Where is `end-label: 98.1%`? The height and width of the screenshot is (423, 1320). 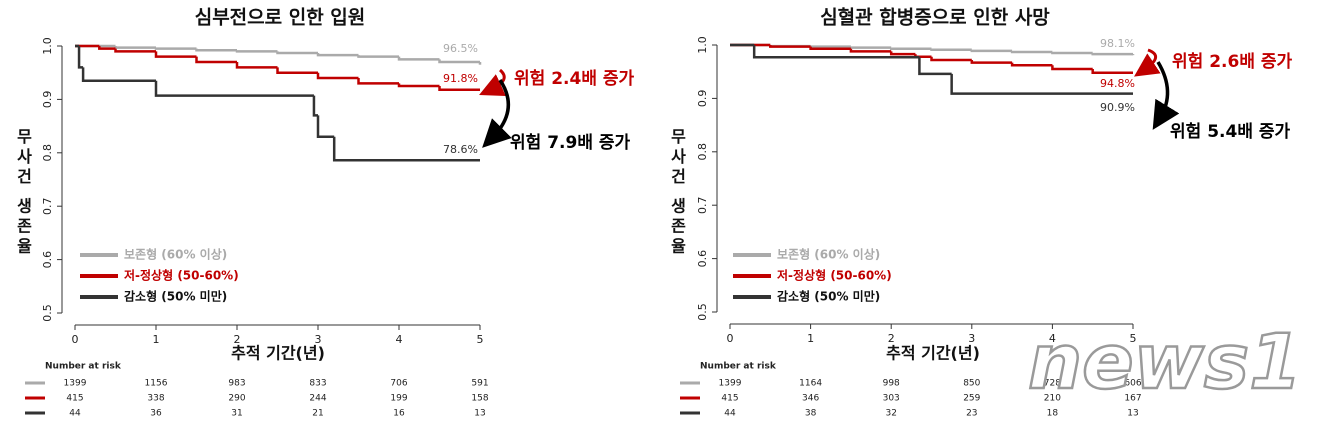
end-label: 98.1% is located at coordinates (1117, 43).